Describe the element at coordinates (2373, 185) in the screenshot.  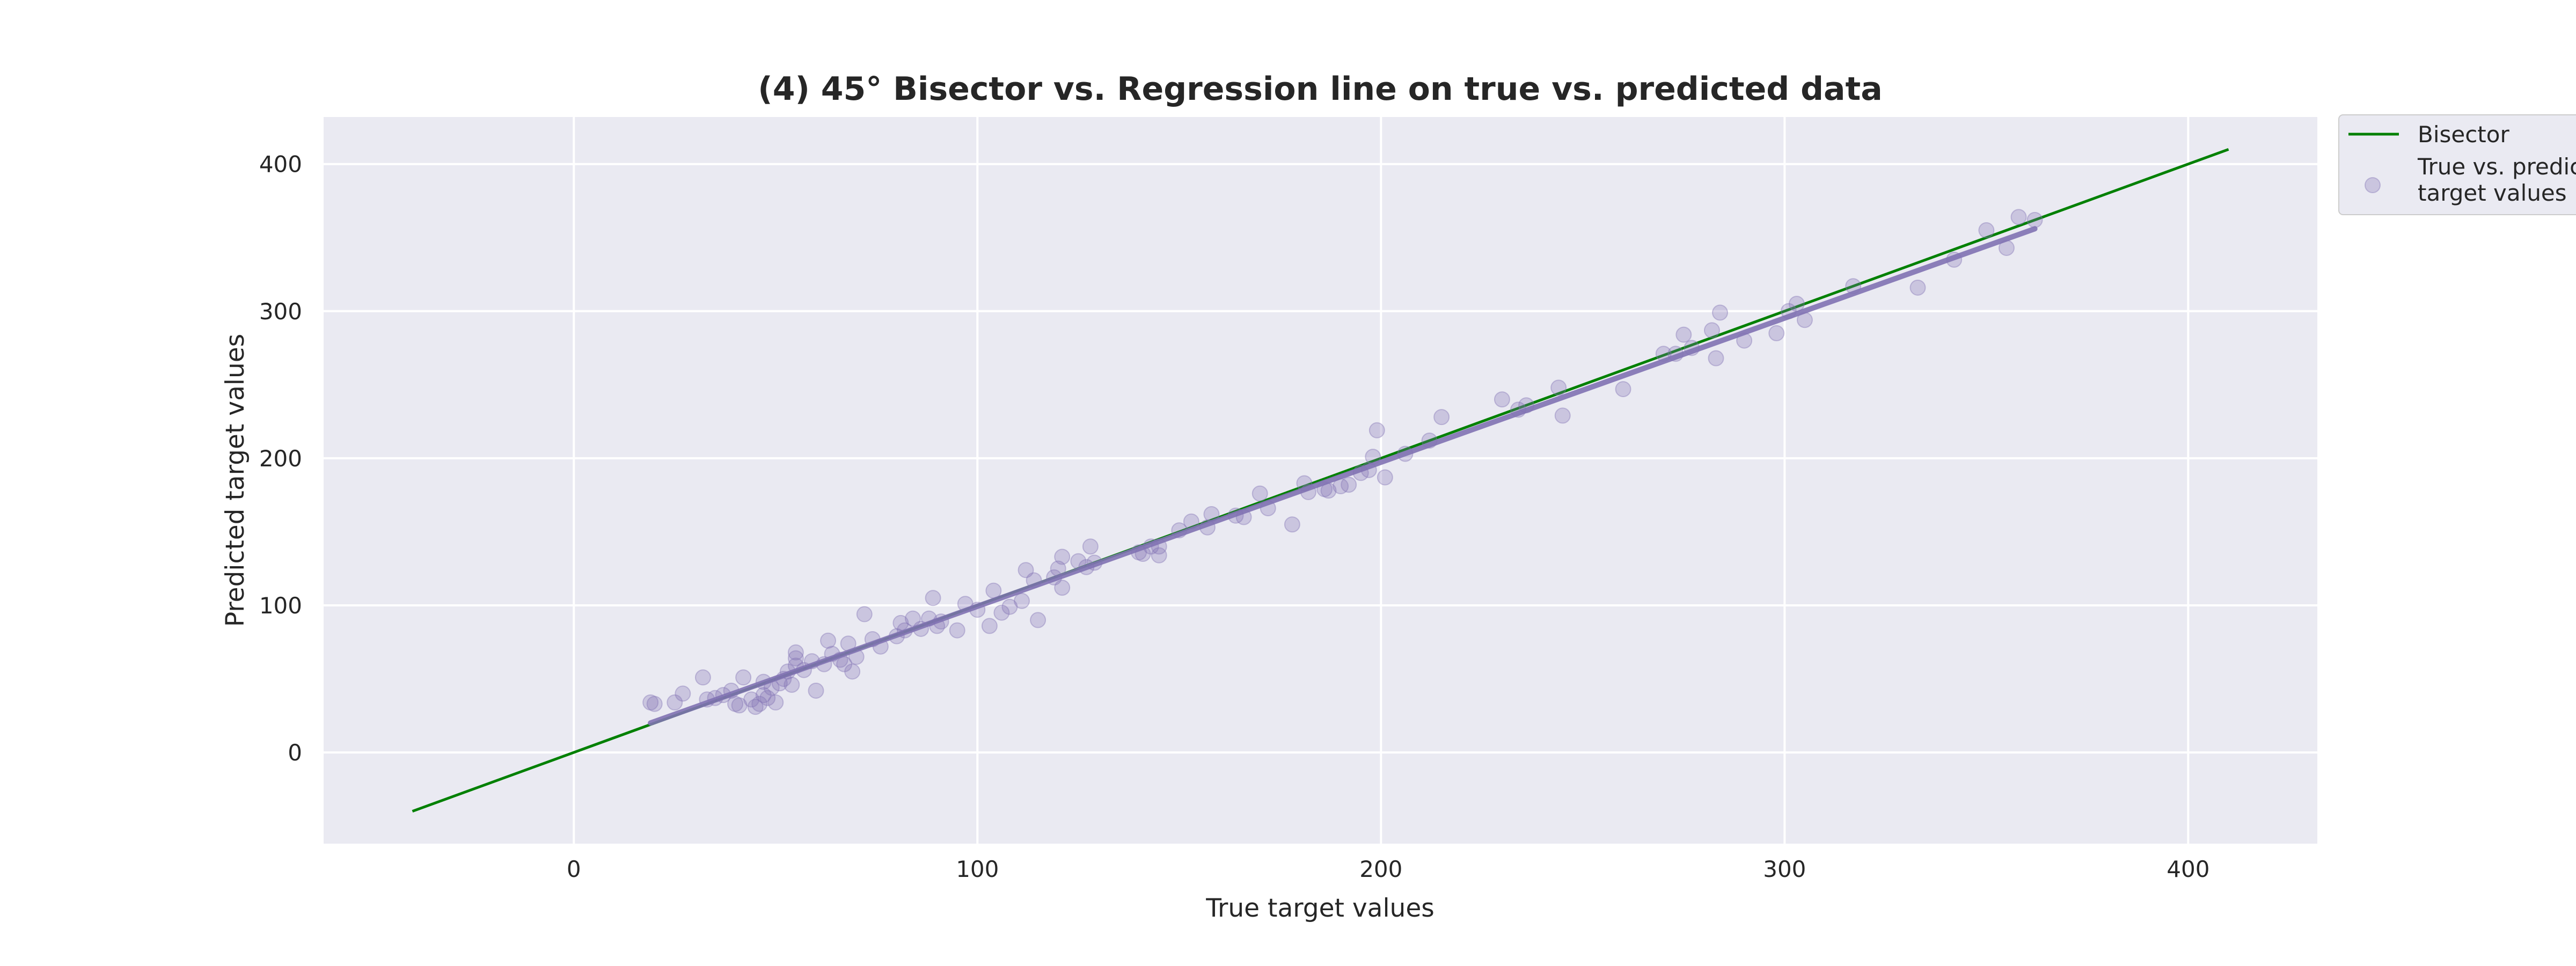
I see `legend-scatter-swatch` at that location.